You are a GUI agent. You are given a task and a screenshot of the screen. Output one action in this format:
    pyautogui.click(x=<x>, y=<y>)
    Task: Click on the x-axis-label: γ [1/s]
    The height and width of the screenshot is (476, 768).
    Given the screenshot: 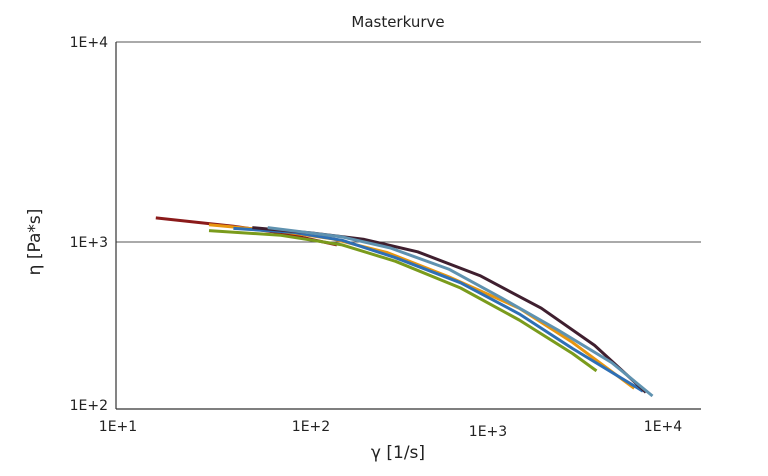 What is the action you would take?
    pyautogui.click(x=398, y=453)
    